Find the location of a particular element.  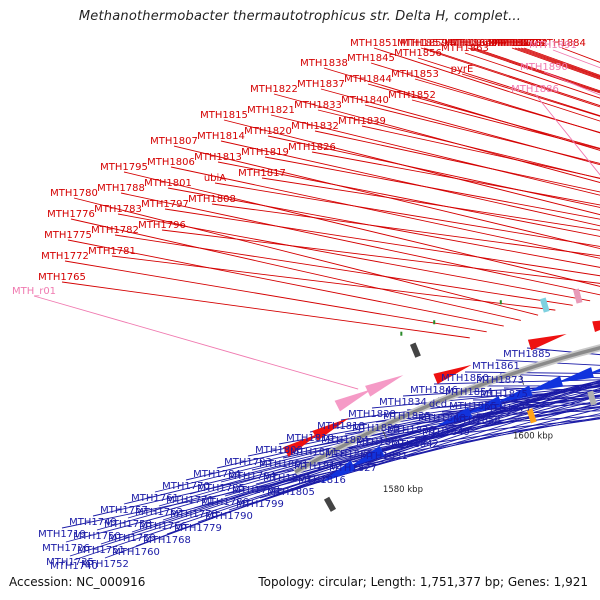

reverse-gene-label: MTH1858 is located at coordinates (477, 420).